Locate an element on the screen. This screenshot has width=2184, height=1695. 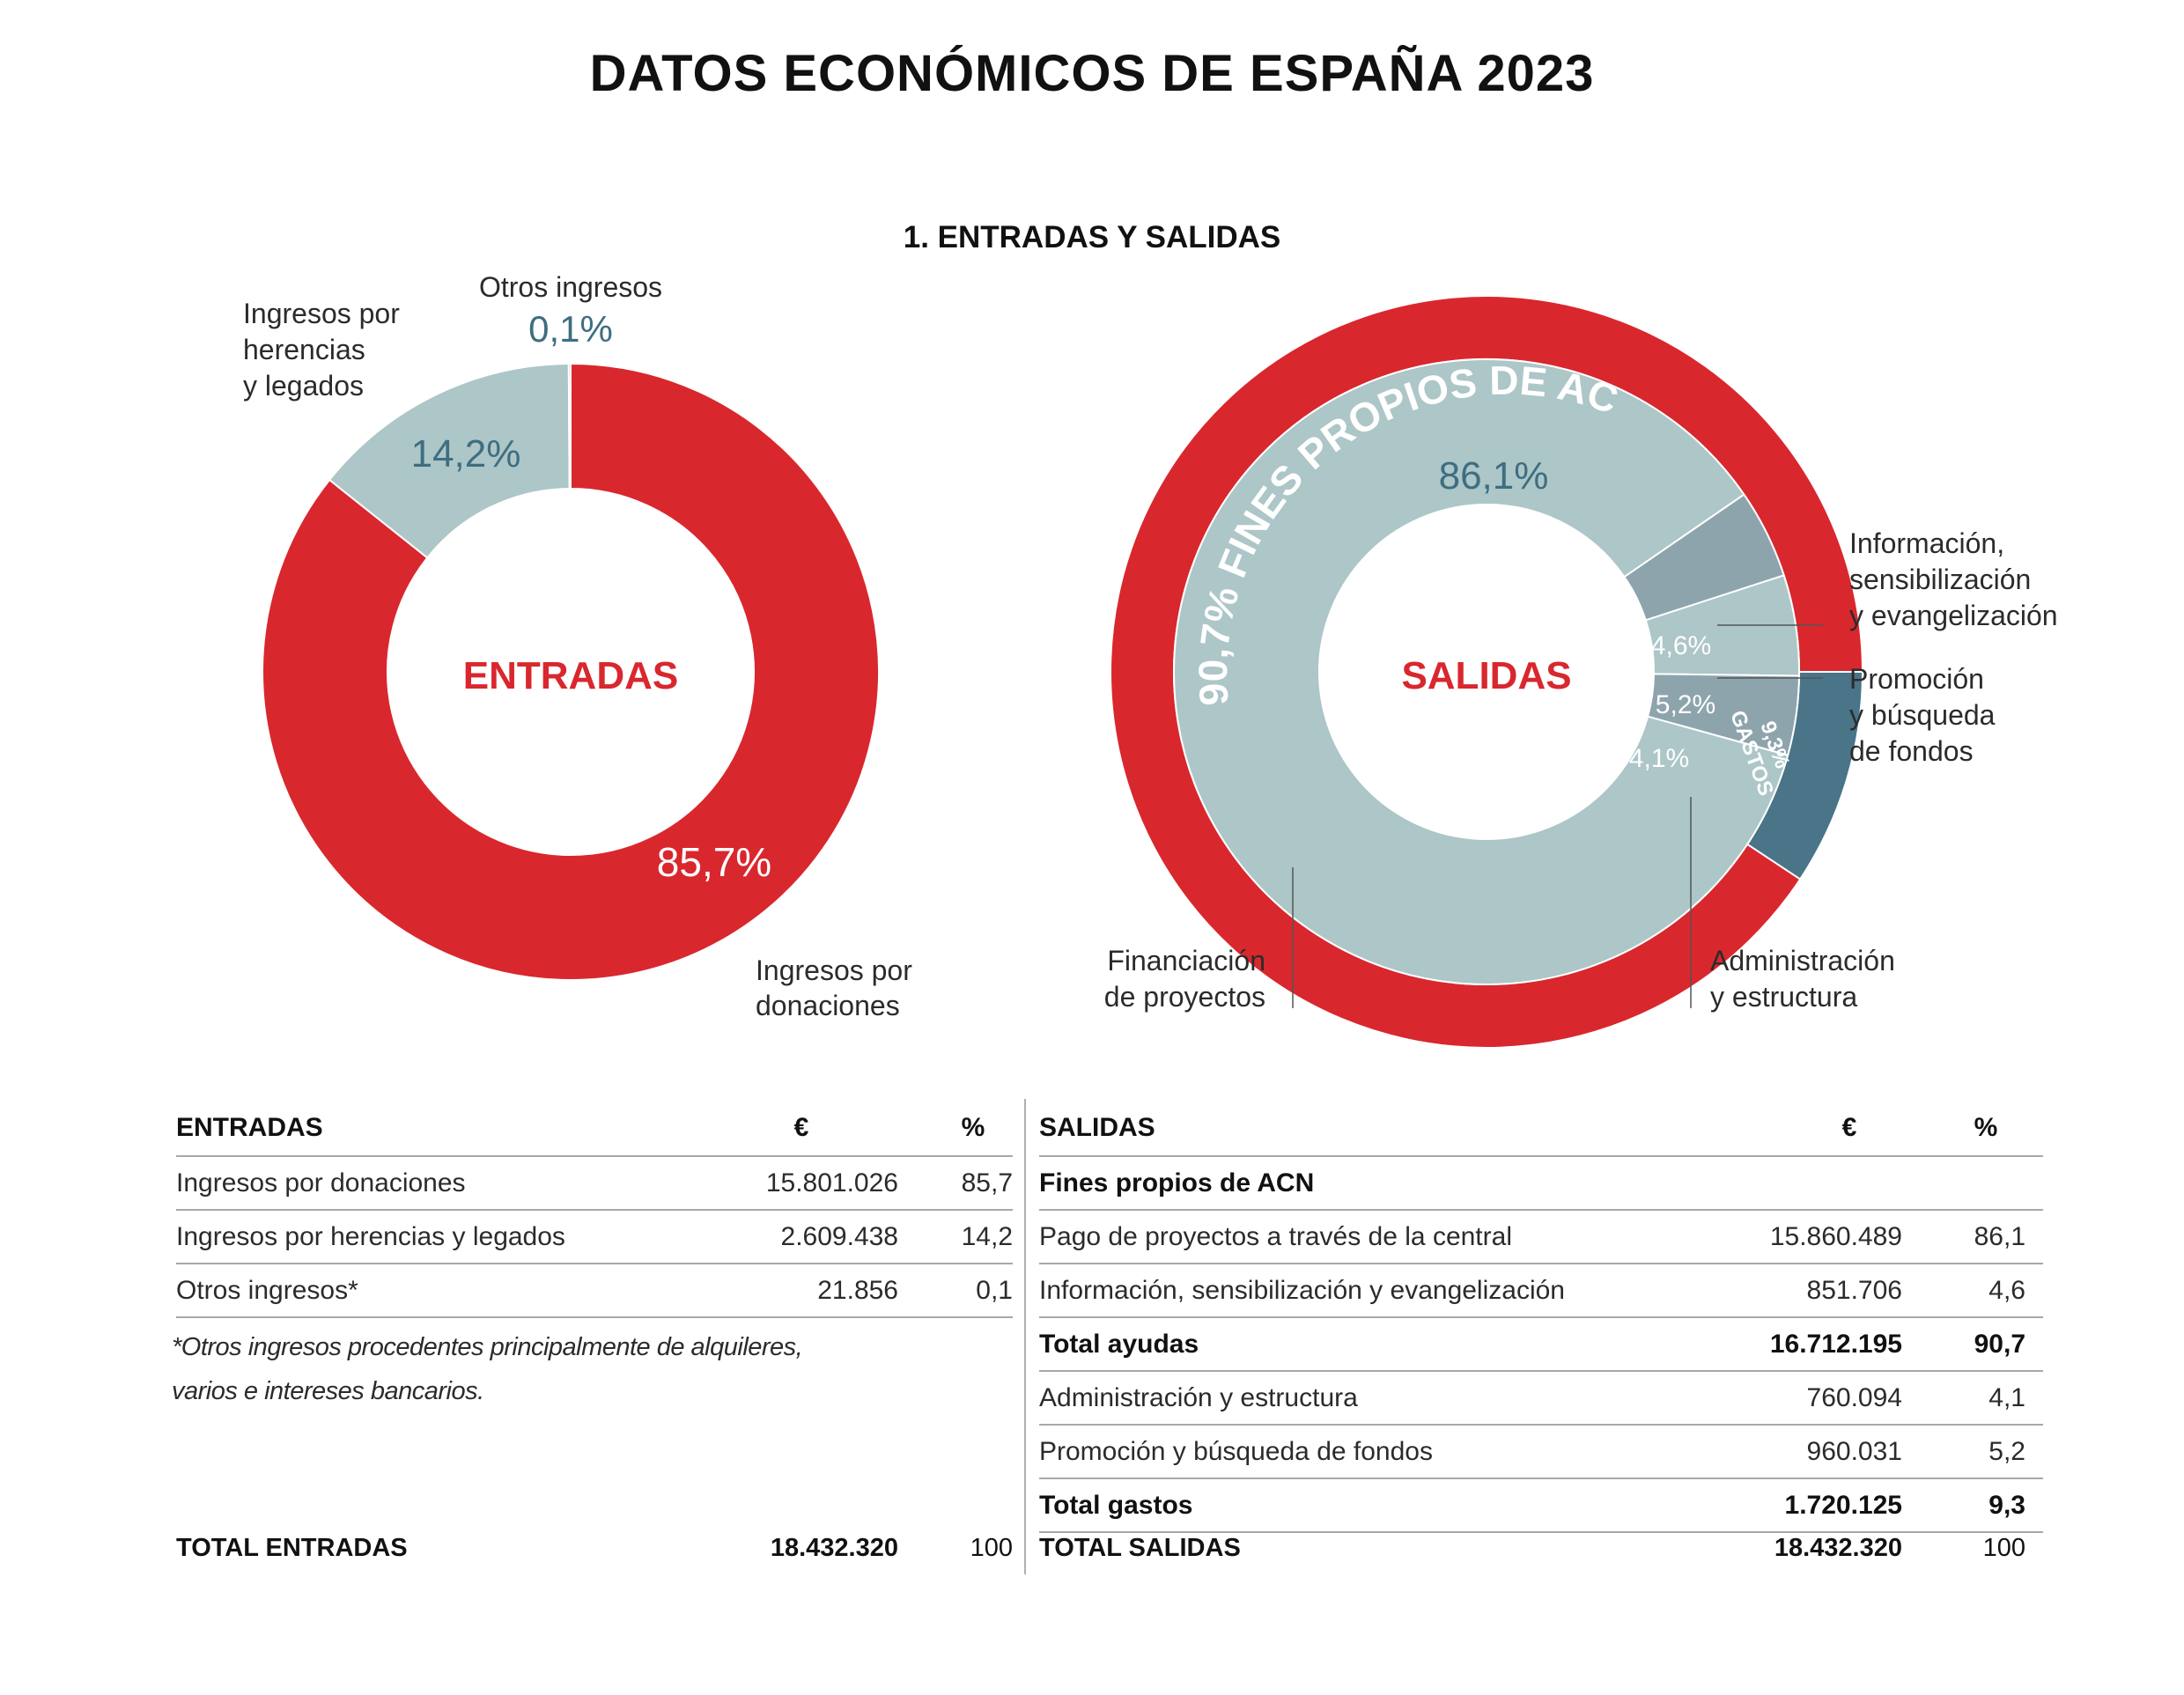
section-title: 1. ENTRADAS Y SALIDAS is located at coordinates (1092, 237).